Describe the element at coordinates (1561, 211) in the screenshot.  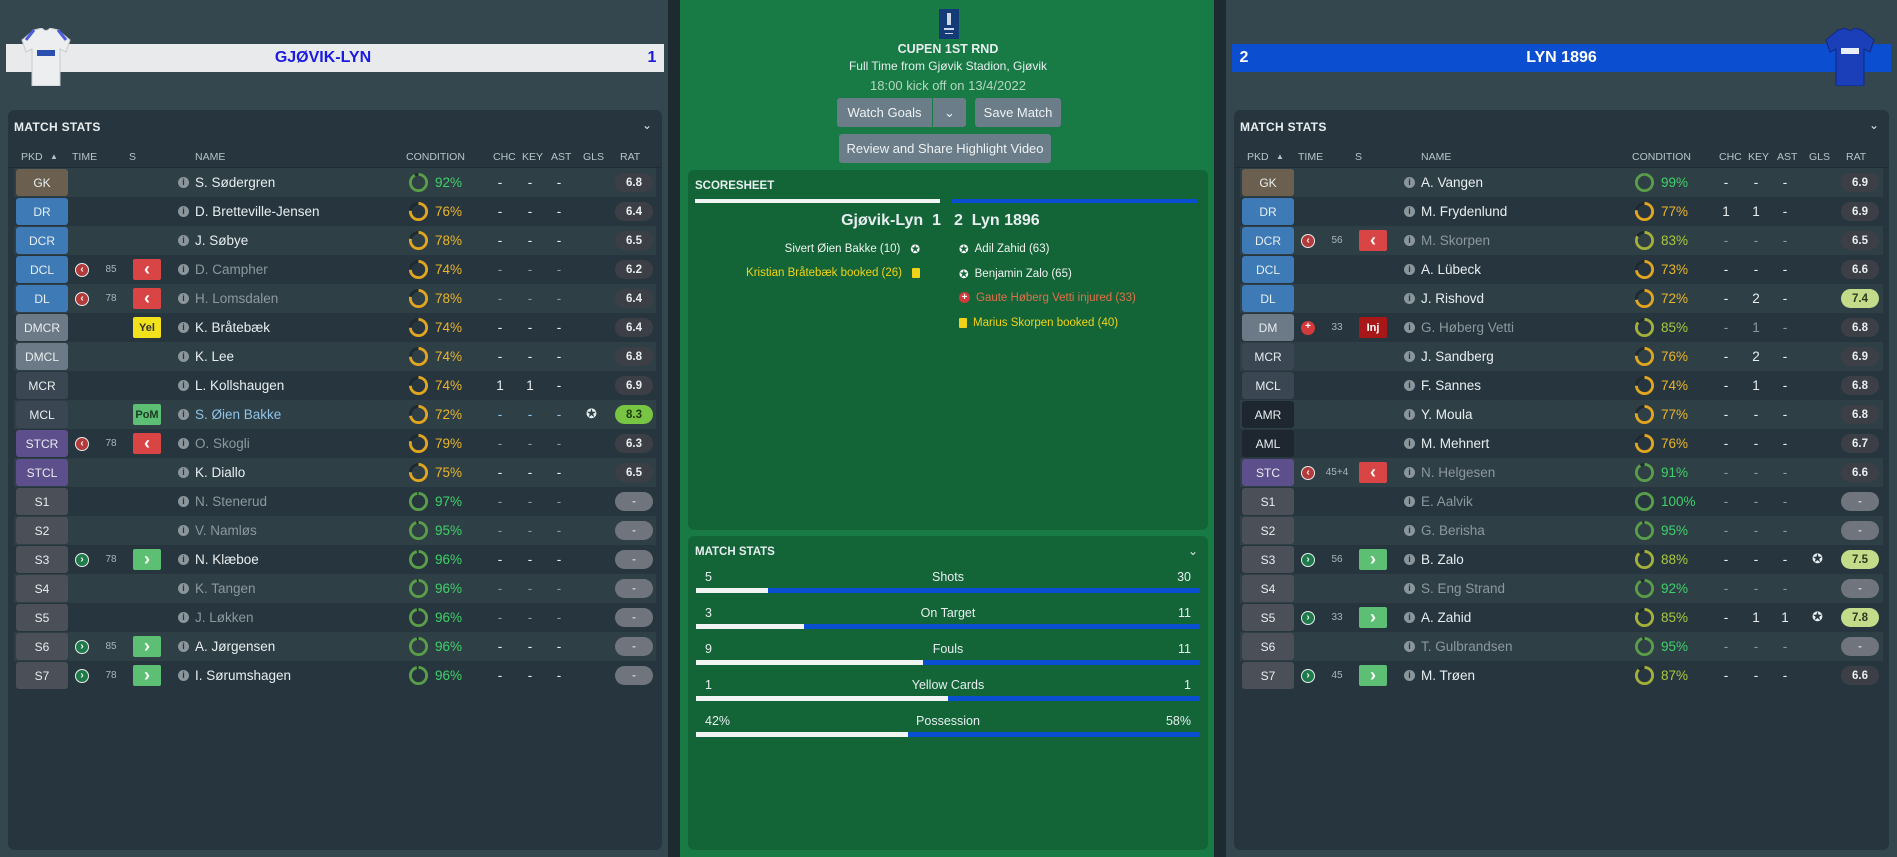
I see `player-row: DR i M. Frydenlund 77% 1 1 - 6.9` at that location.